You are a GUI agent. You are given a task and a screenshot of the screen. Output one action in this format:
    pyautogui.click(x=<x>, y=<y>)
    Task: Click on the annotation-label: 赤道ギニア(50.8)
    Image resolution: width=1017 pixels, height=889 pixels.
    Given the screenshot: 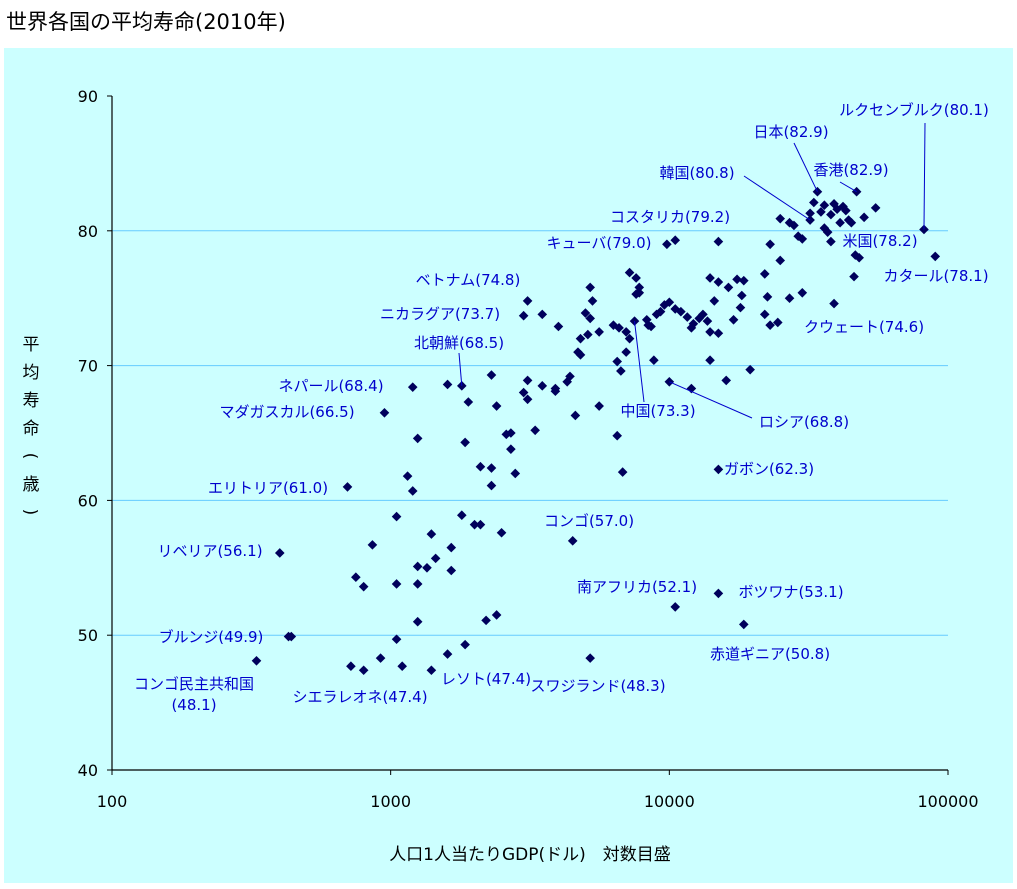 What is the action you would take?
    pyautogui.click(x=770, y=654)
    